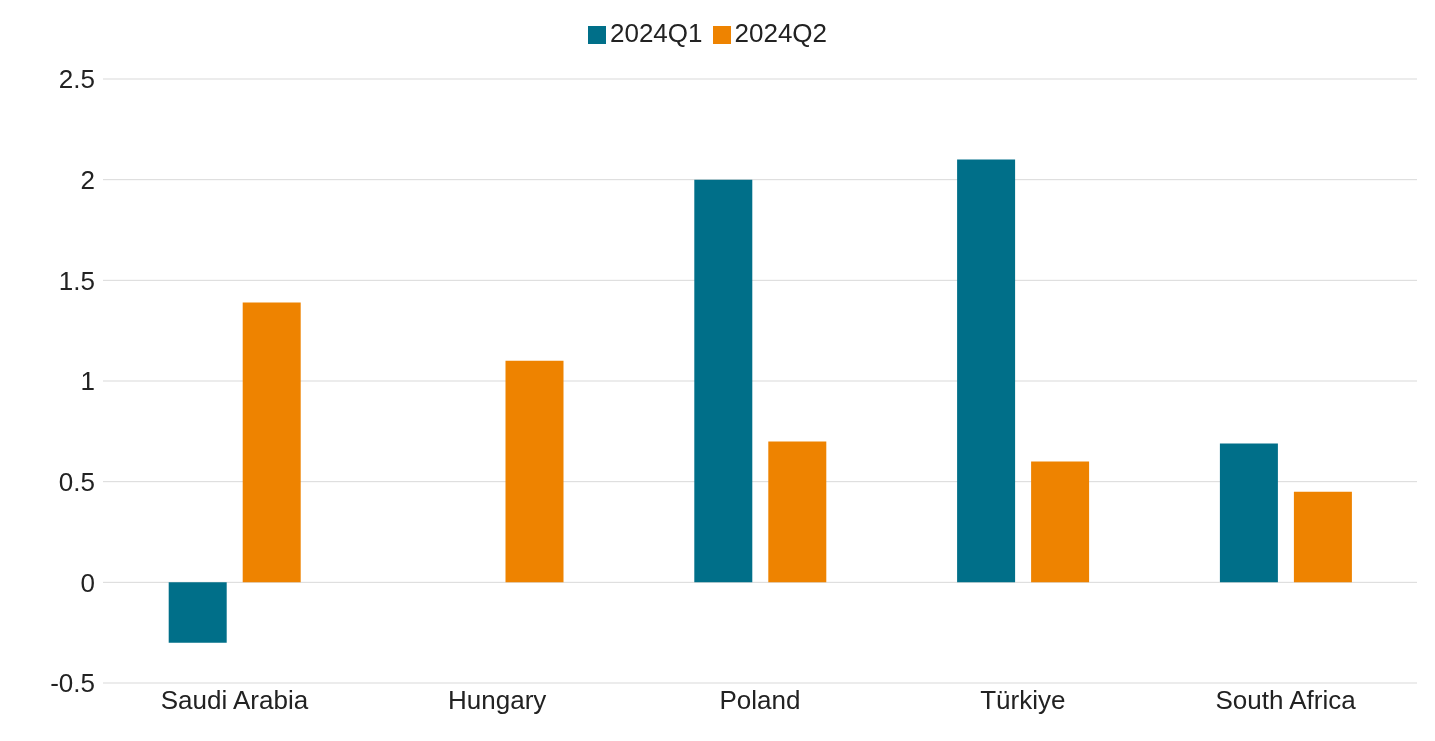 The height and width of the screenshot is (741, 1435). I want to click on y-tick-label: -0.5, so click(72, 683).